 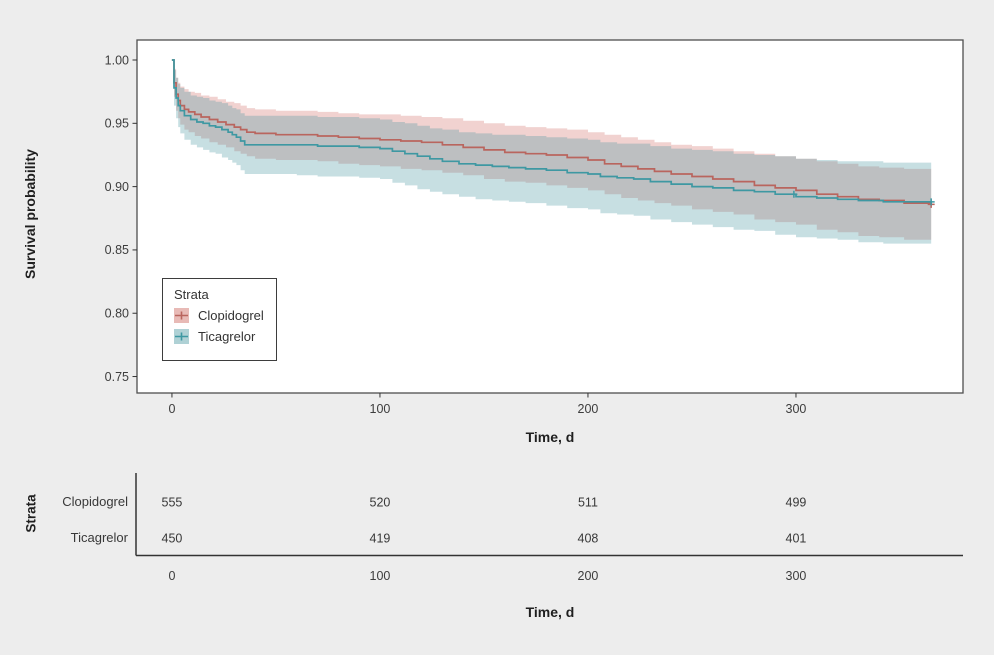 What do you see at coordinates (550, 612) in the screenshot?
I see `risk-table-x-axis-title: Time, d` at bounding box center [550, 612].